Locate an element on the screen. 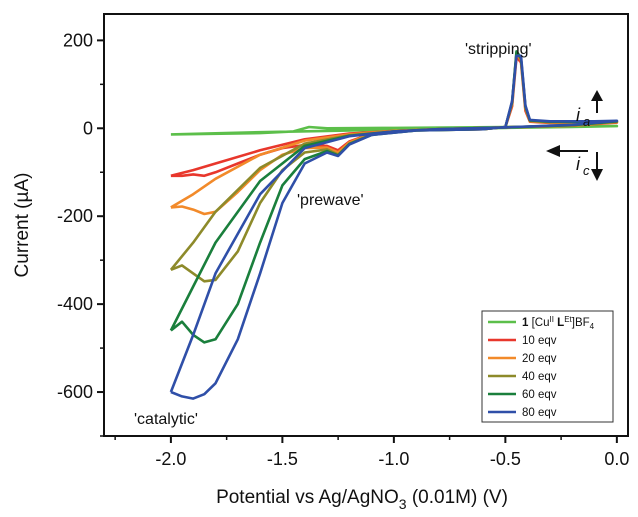 The image size is (638, 517). anodic-current-marker: i a is located at coordinates (589, 109).